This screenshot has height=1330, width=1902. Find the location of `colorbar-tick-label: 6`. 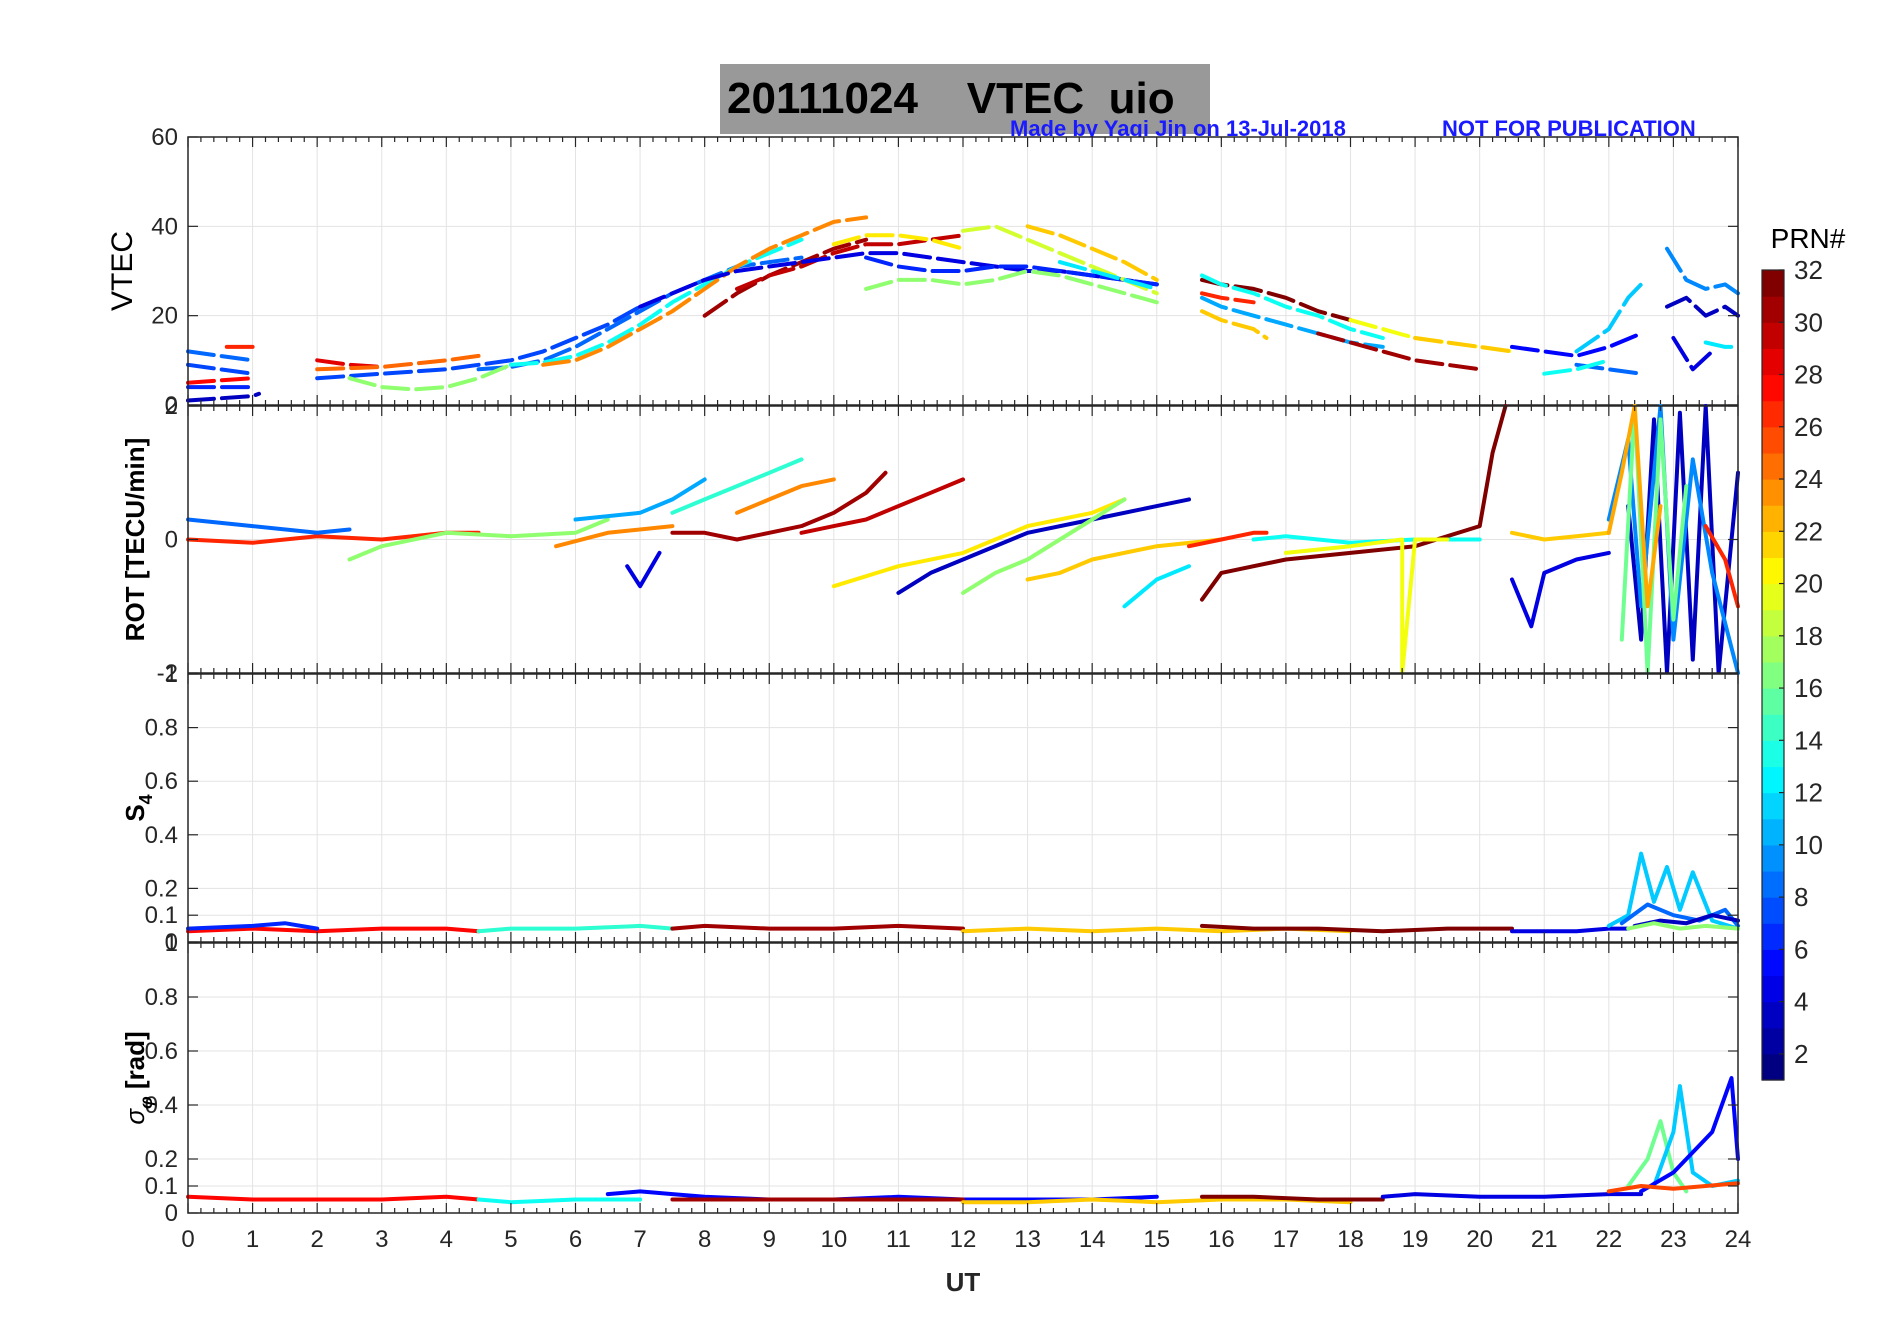

colorbar-tick-label: 6 is located at coordinates (1801, 949).